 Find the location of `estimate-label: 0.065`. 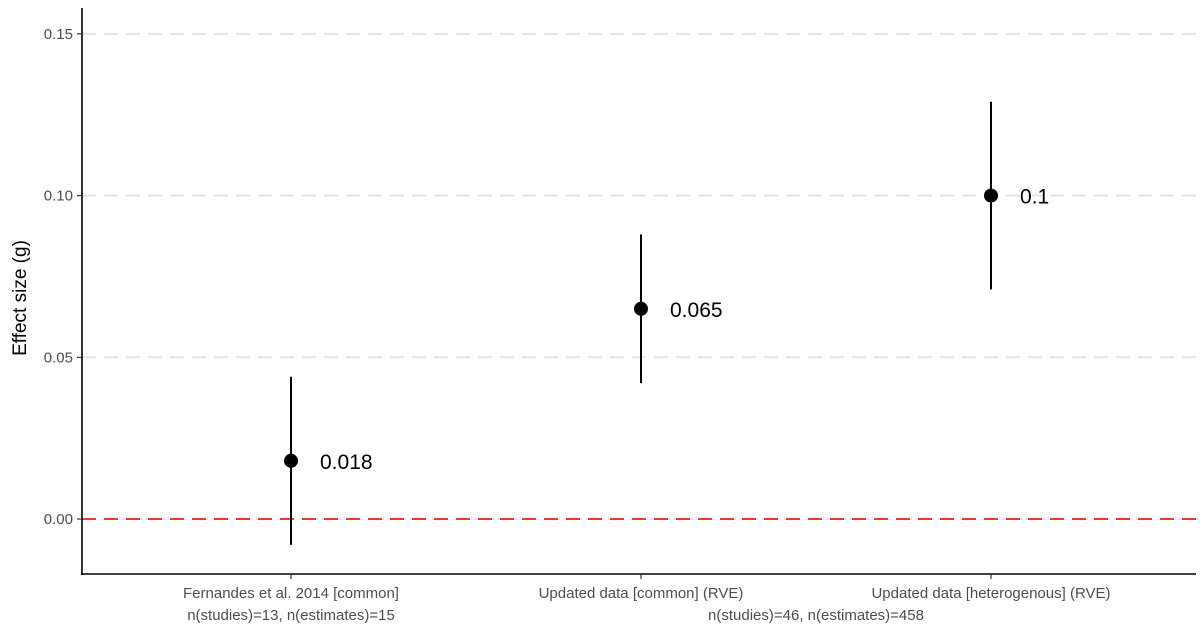

estimate-label: 0.065 is located at coordinates (696, 310).